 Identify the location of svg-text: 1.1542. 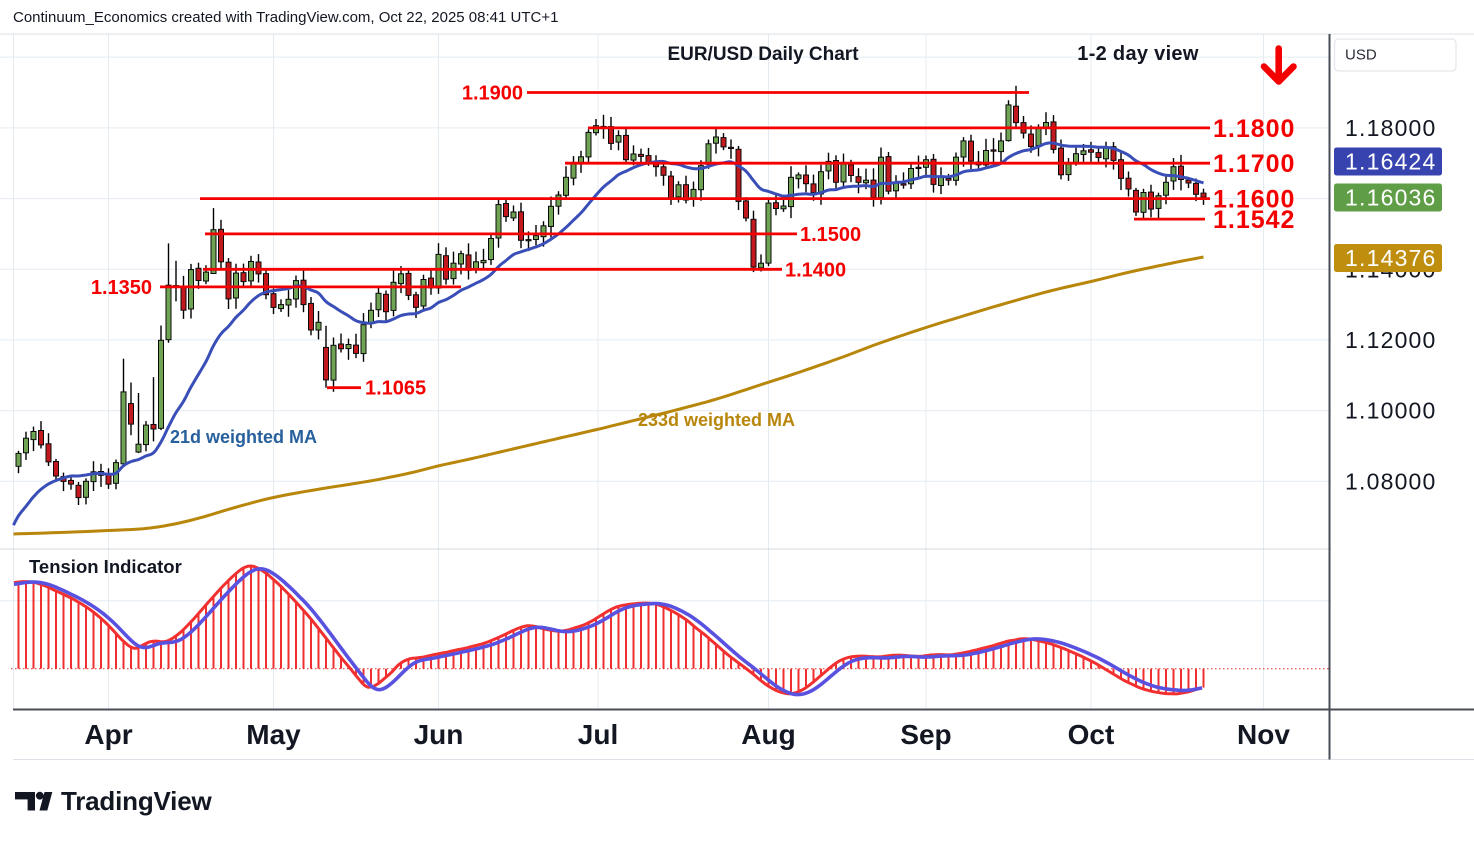
(1254, 220).